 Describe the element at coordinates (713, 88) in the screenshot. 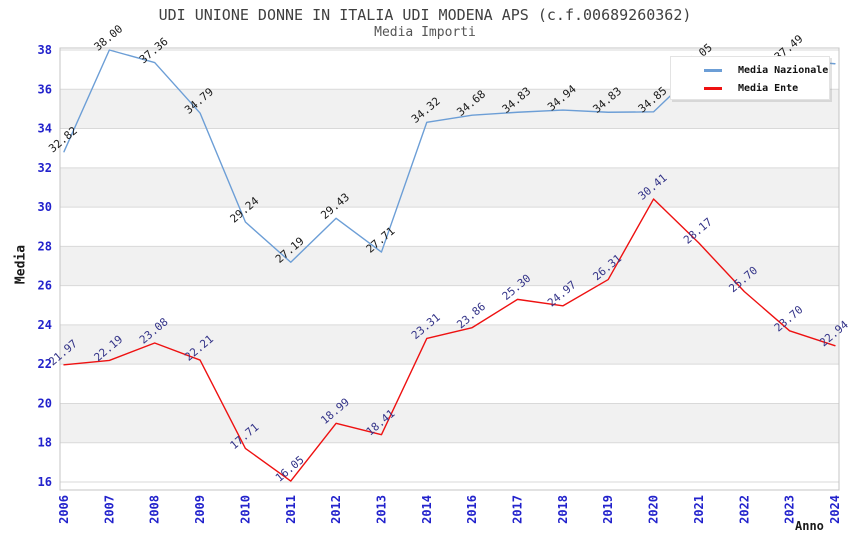

I see `legend-line-swatch-red` at that location.